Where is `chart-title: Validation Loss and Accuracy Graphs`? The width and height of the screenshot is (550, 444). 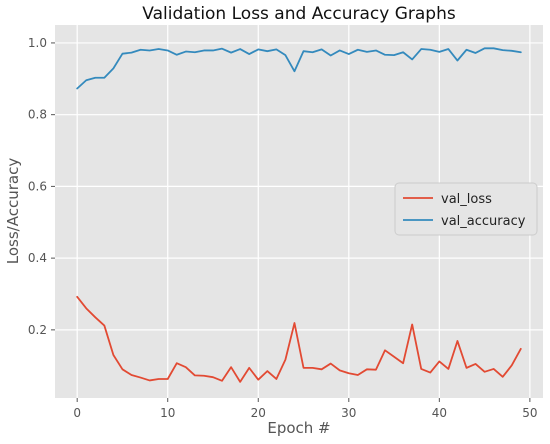 chart-title: Validation Loss and Accuracy Graphs is located at coordinates (299, 14).